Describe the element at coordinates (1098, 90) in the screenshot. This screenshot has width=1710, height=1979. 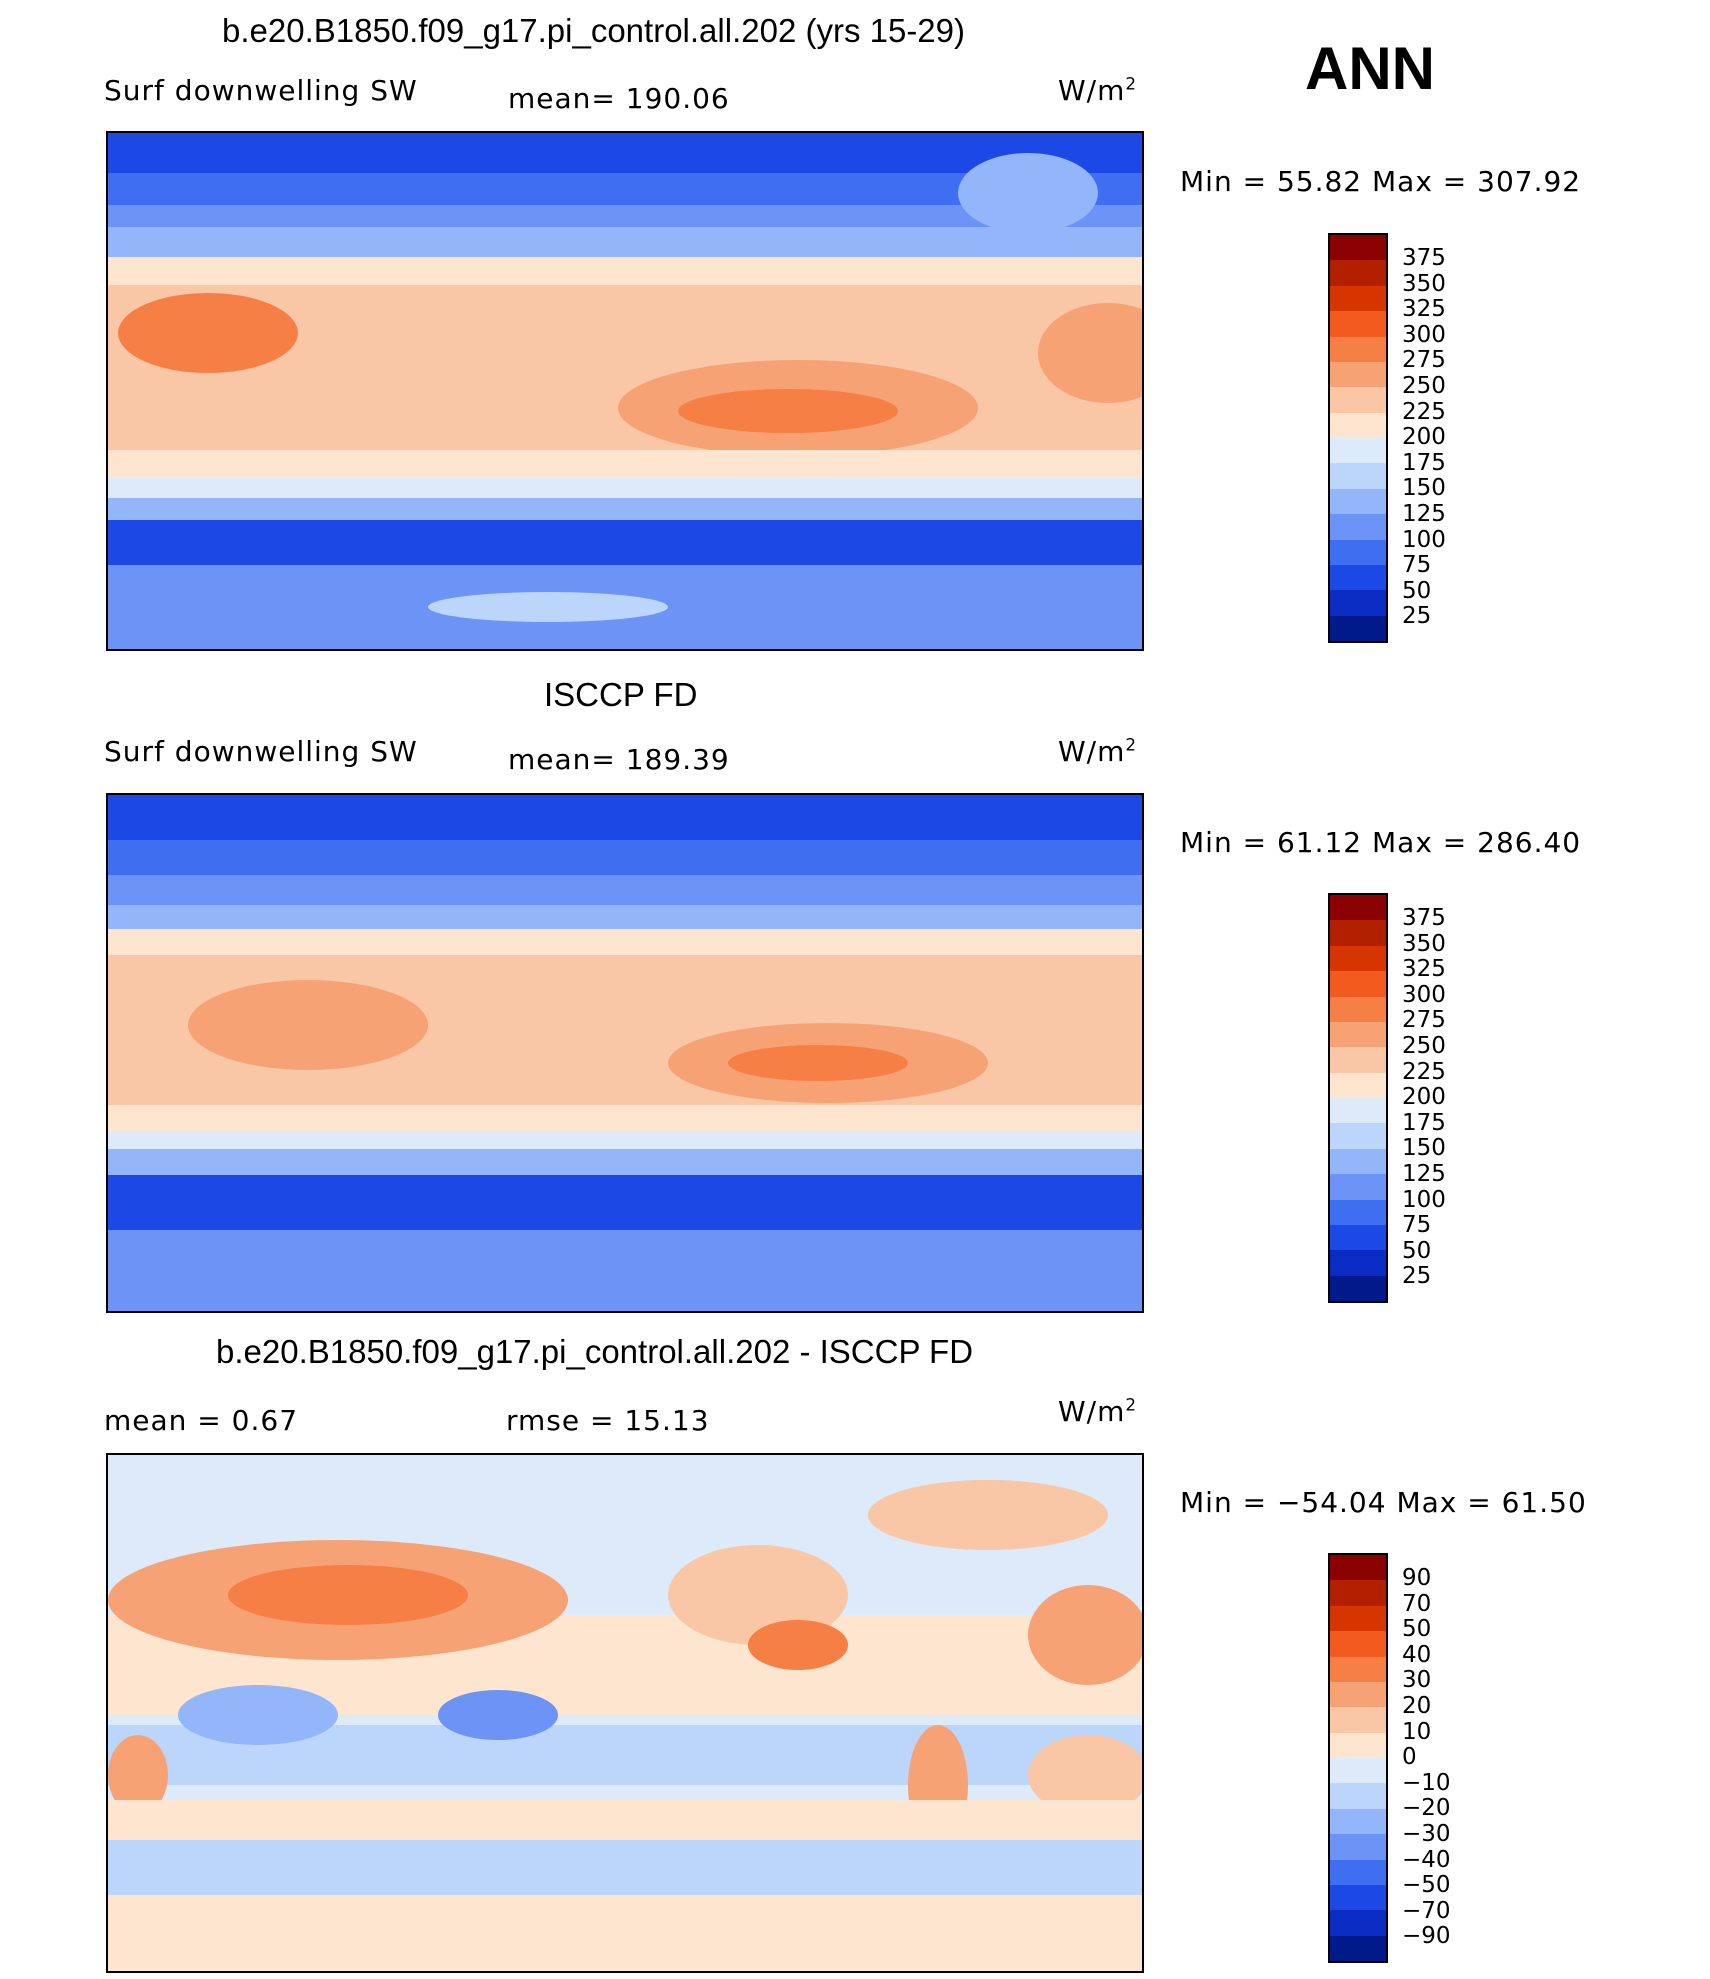
I see `panel-top-units: W/m2` at that location.